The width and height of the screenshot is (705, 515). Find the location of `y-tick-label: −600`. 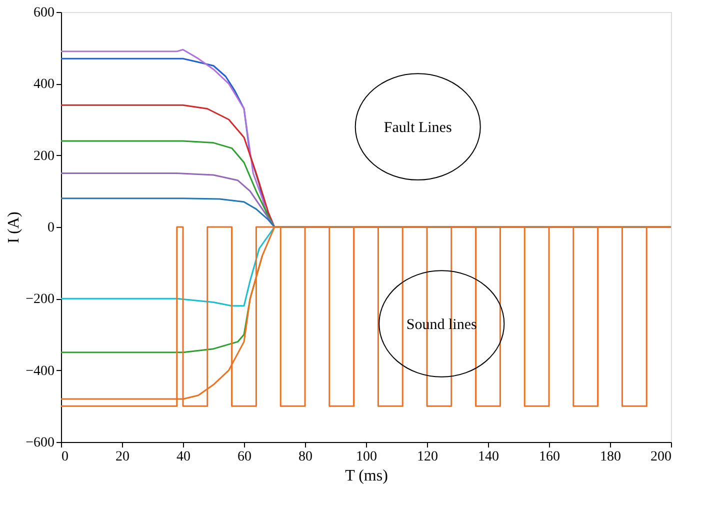

y-tick-label: −600 is located at coordinates (40, 443).